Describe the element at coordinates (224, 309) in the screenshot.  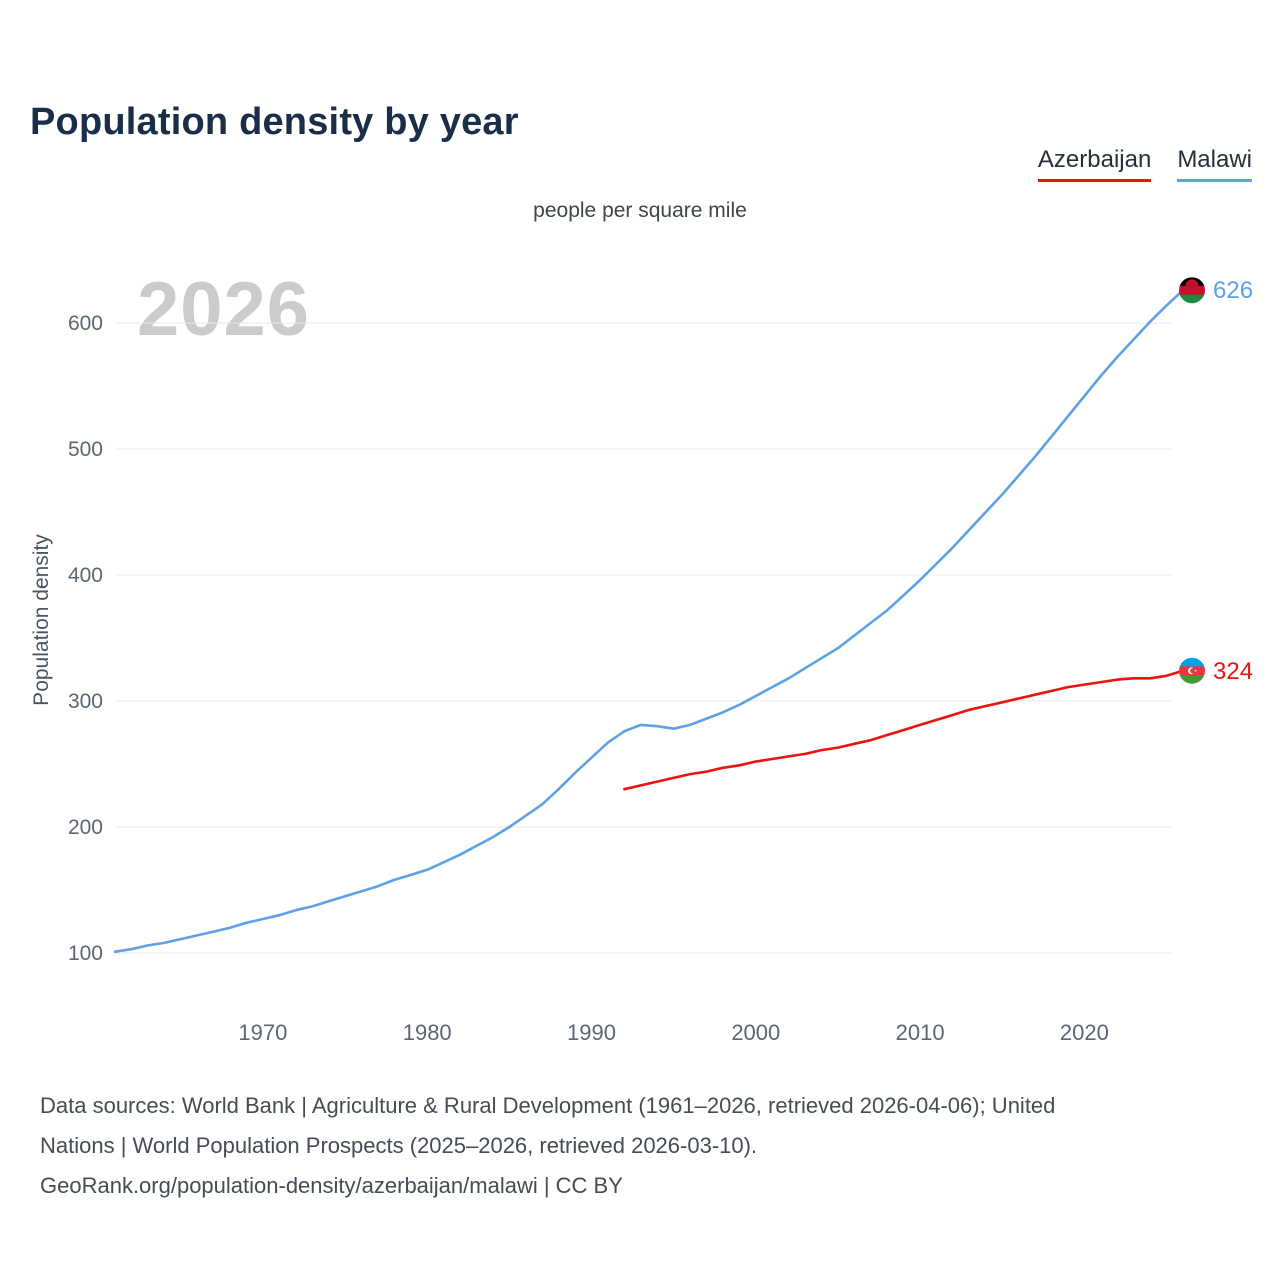
I see `watermark-year: 2026` at that location.